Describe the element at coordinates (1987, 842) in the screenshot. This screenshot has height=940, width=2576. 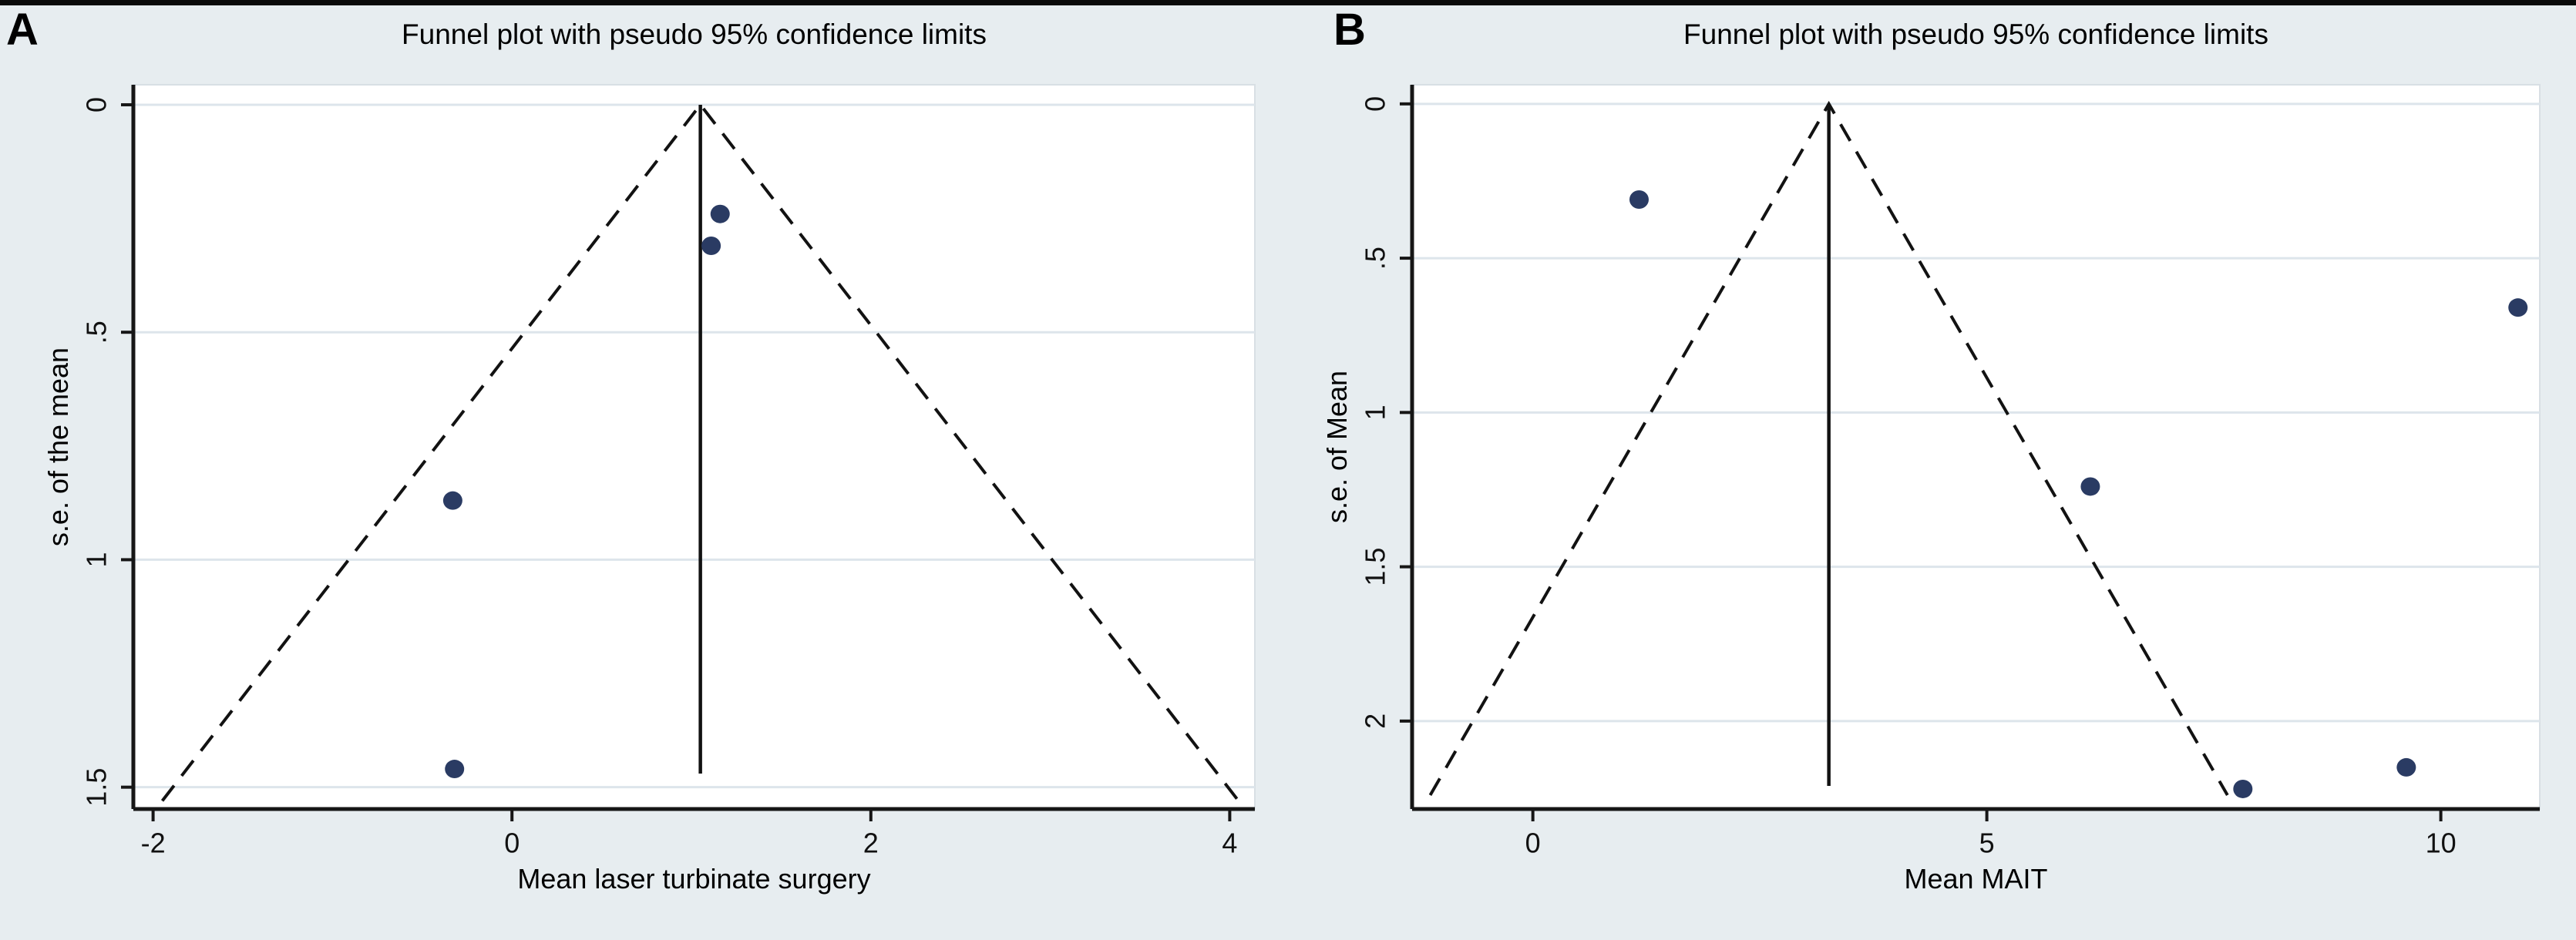
I see `x-tick-label: 5` at that location.